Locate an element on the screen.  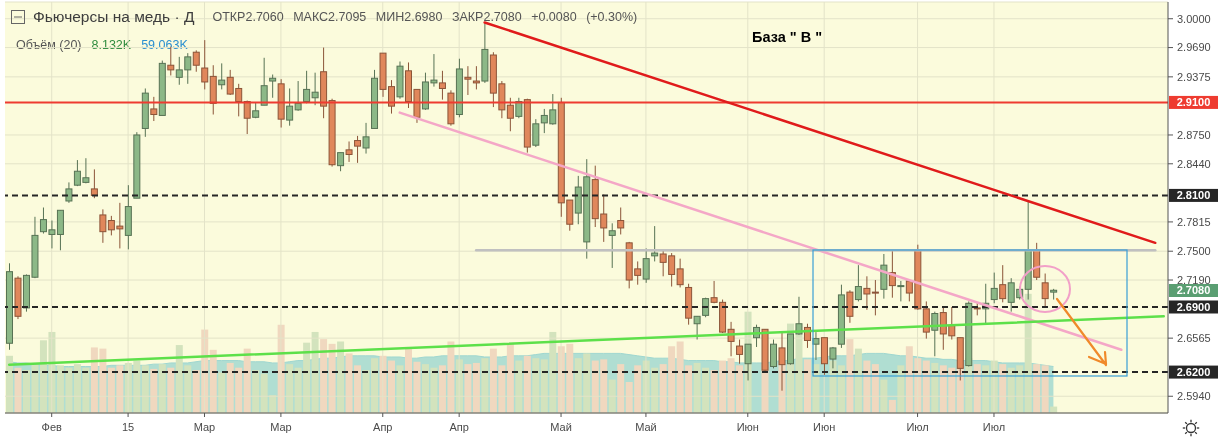
annotation: Объём (20) is located at coordinates (49, 45).